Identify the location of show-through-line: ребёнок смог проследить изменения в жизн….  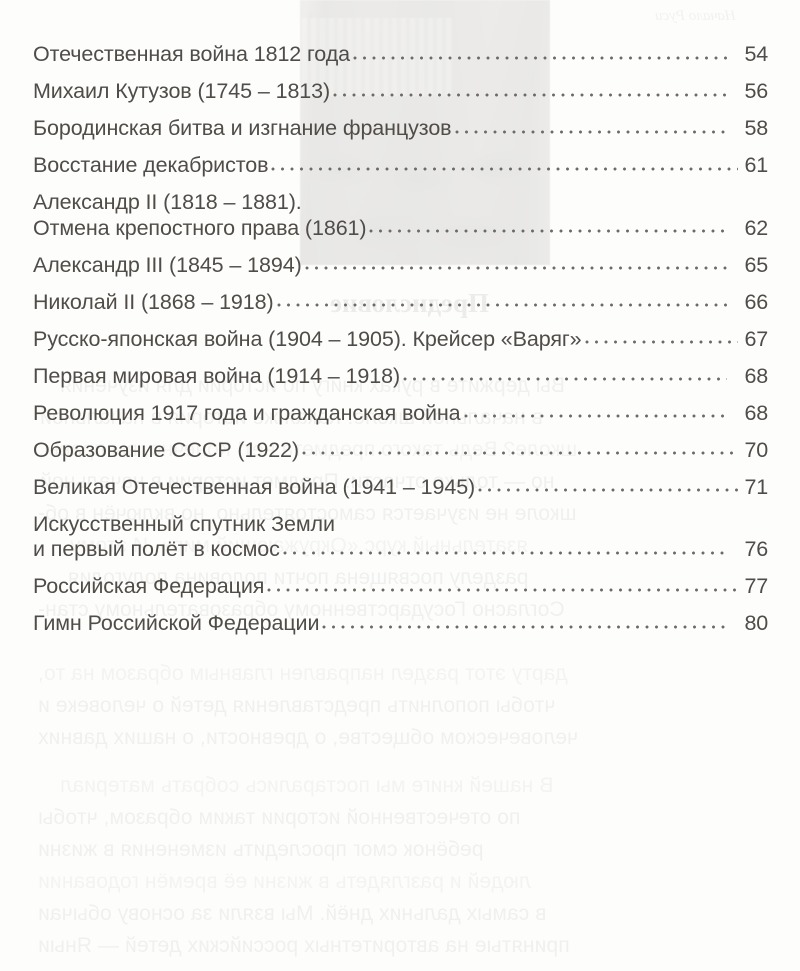
(261, 849).